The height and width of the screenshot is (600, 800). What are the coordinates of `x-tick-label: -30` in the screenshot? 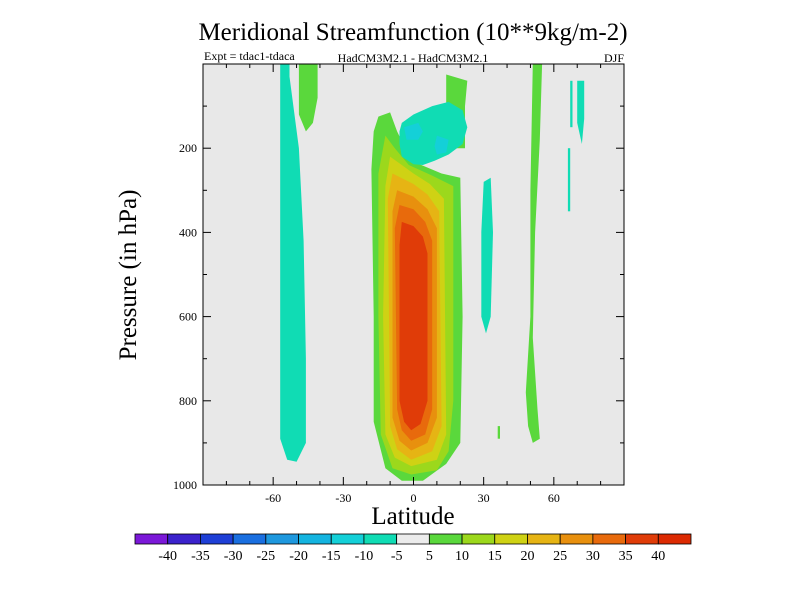 It's located at (343, 498).